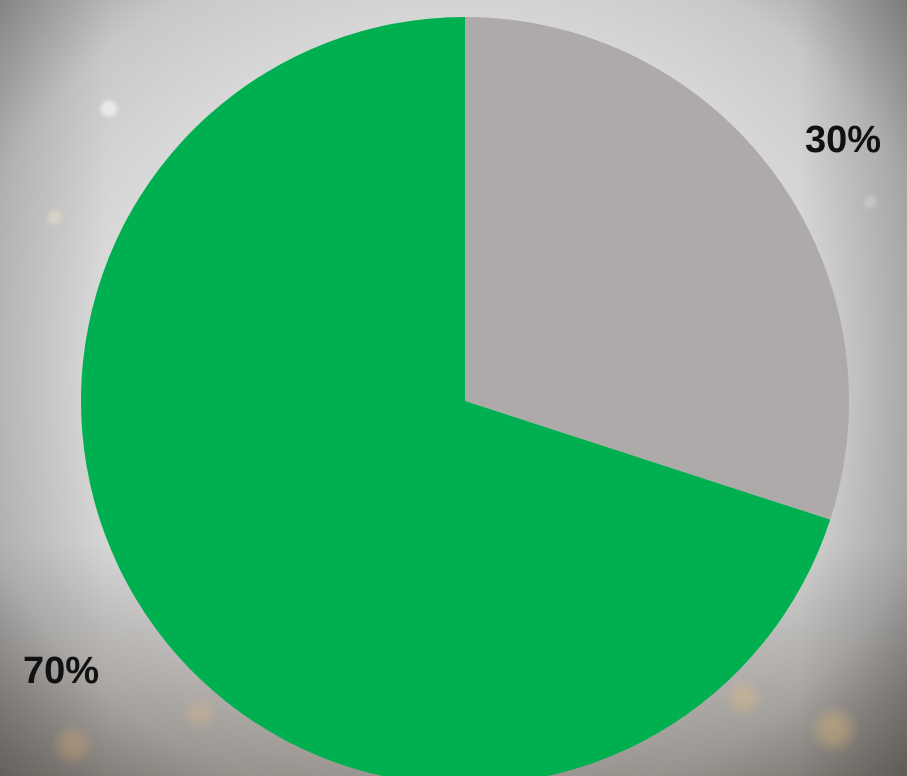 The height and width of the screenshot is (776, 907). What do you see at coordinates (61, 671) in the screenshot?
I see `data-label-70: 70%` at bounding box center [61, 671].